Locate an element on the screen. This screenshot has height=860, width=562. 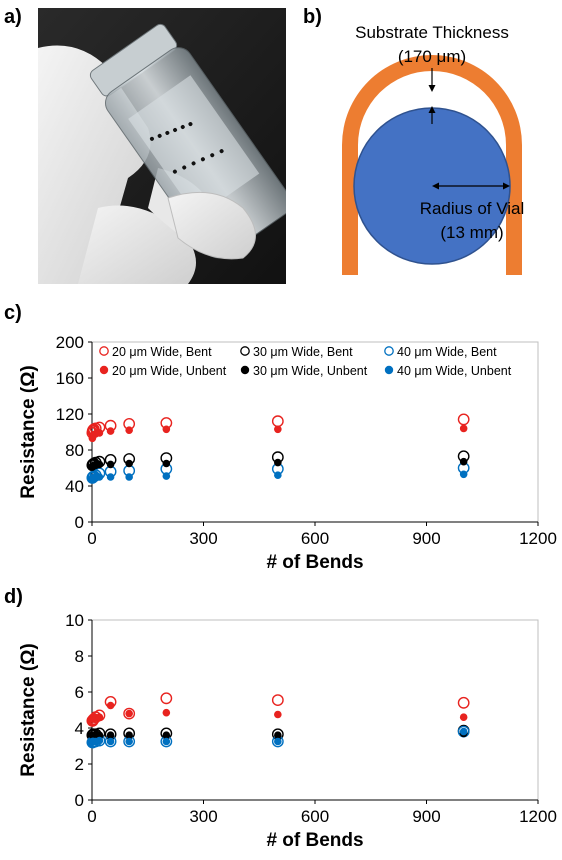
radius-value: (13 mm) is located at coordinates (471, 232).